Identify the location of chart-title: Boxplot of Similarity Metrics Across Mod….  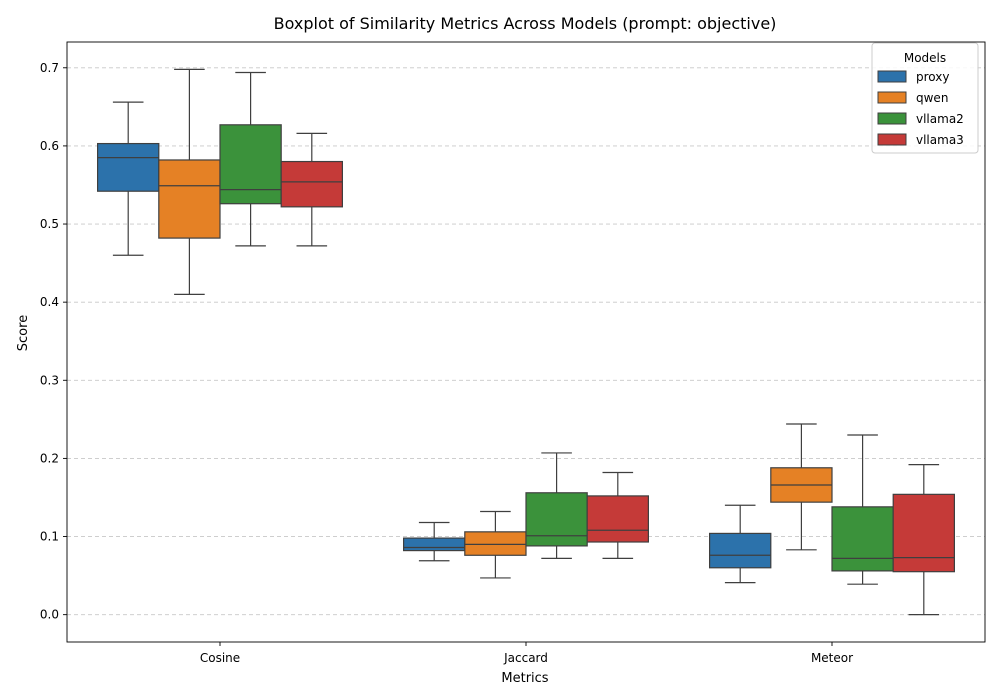
(525, 23).